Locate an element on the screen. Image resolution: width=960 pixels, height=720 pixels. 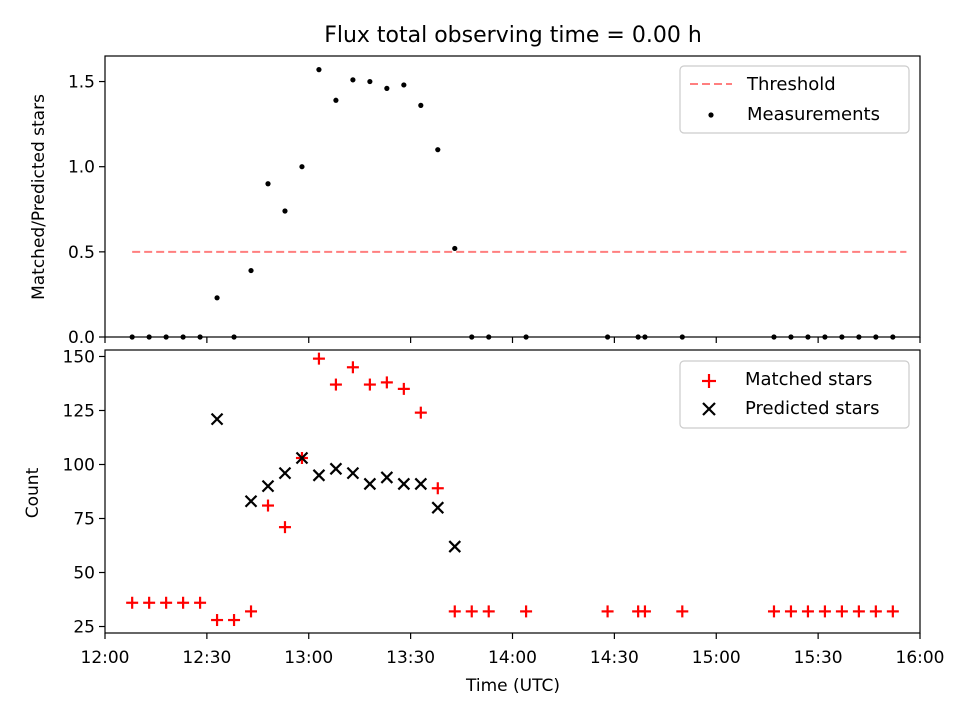
y-tick-label: 25 is located at coordinates (84, 628).